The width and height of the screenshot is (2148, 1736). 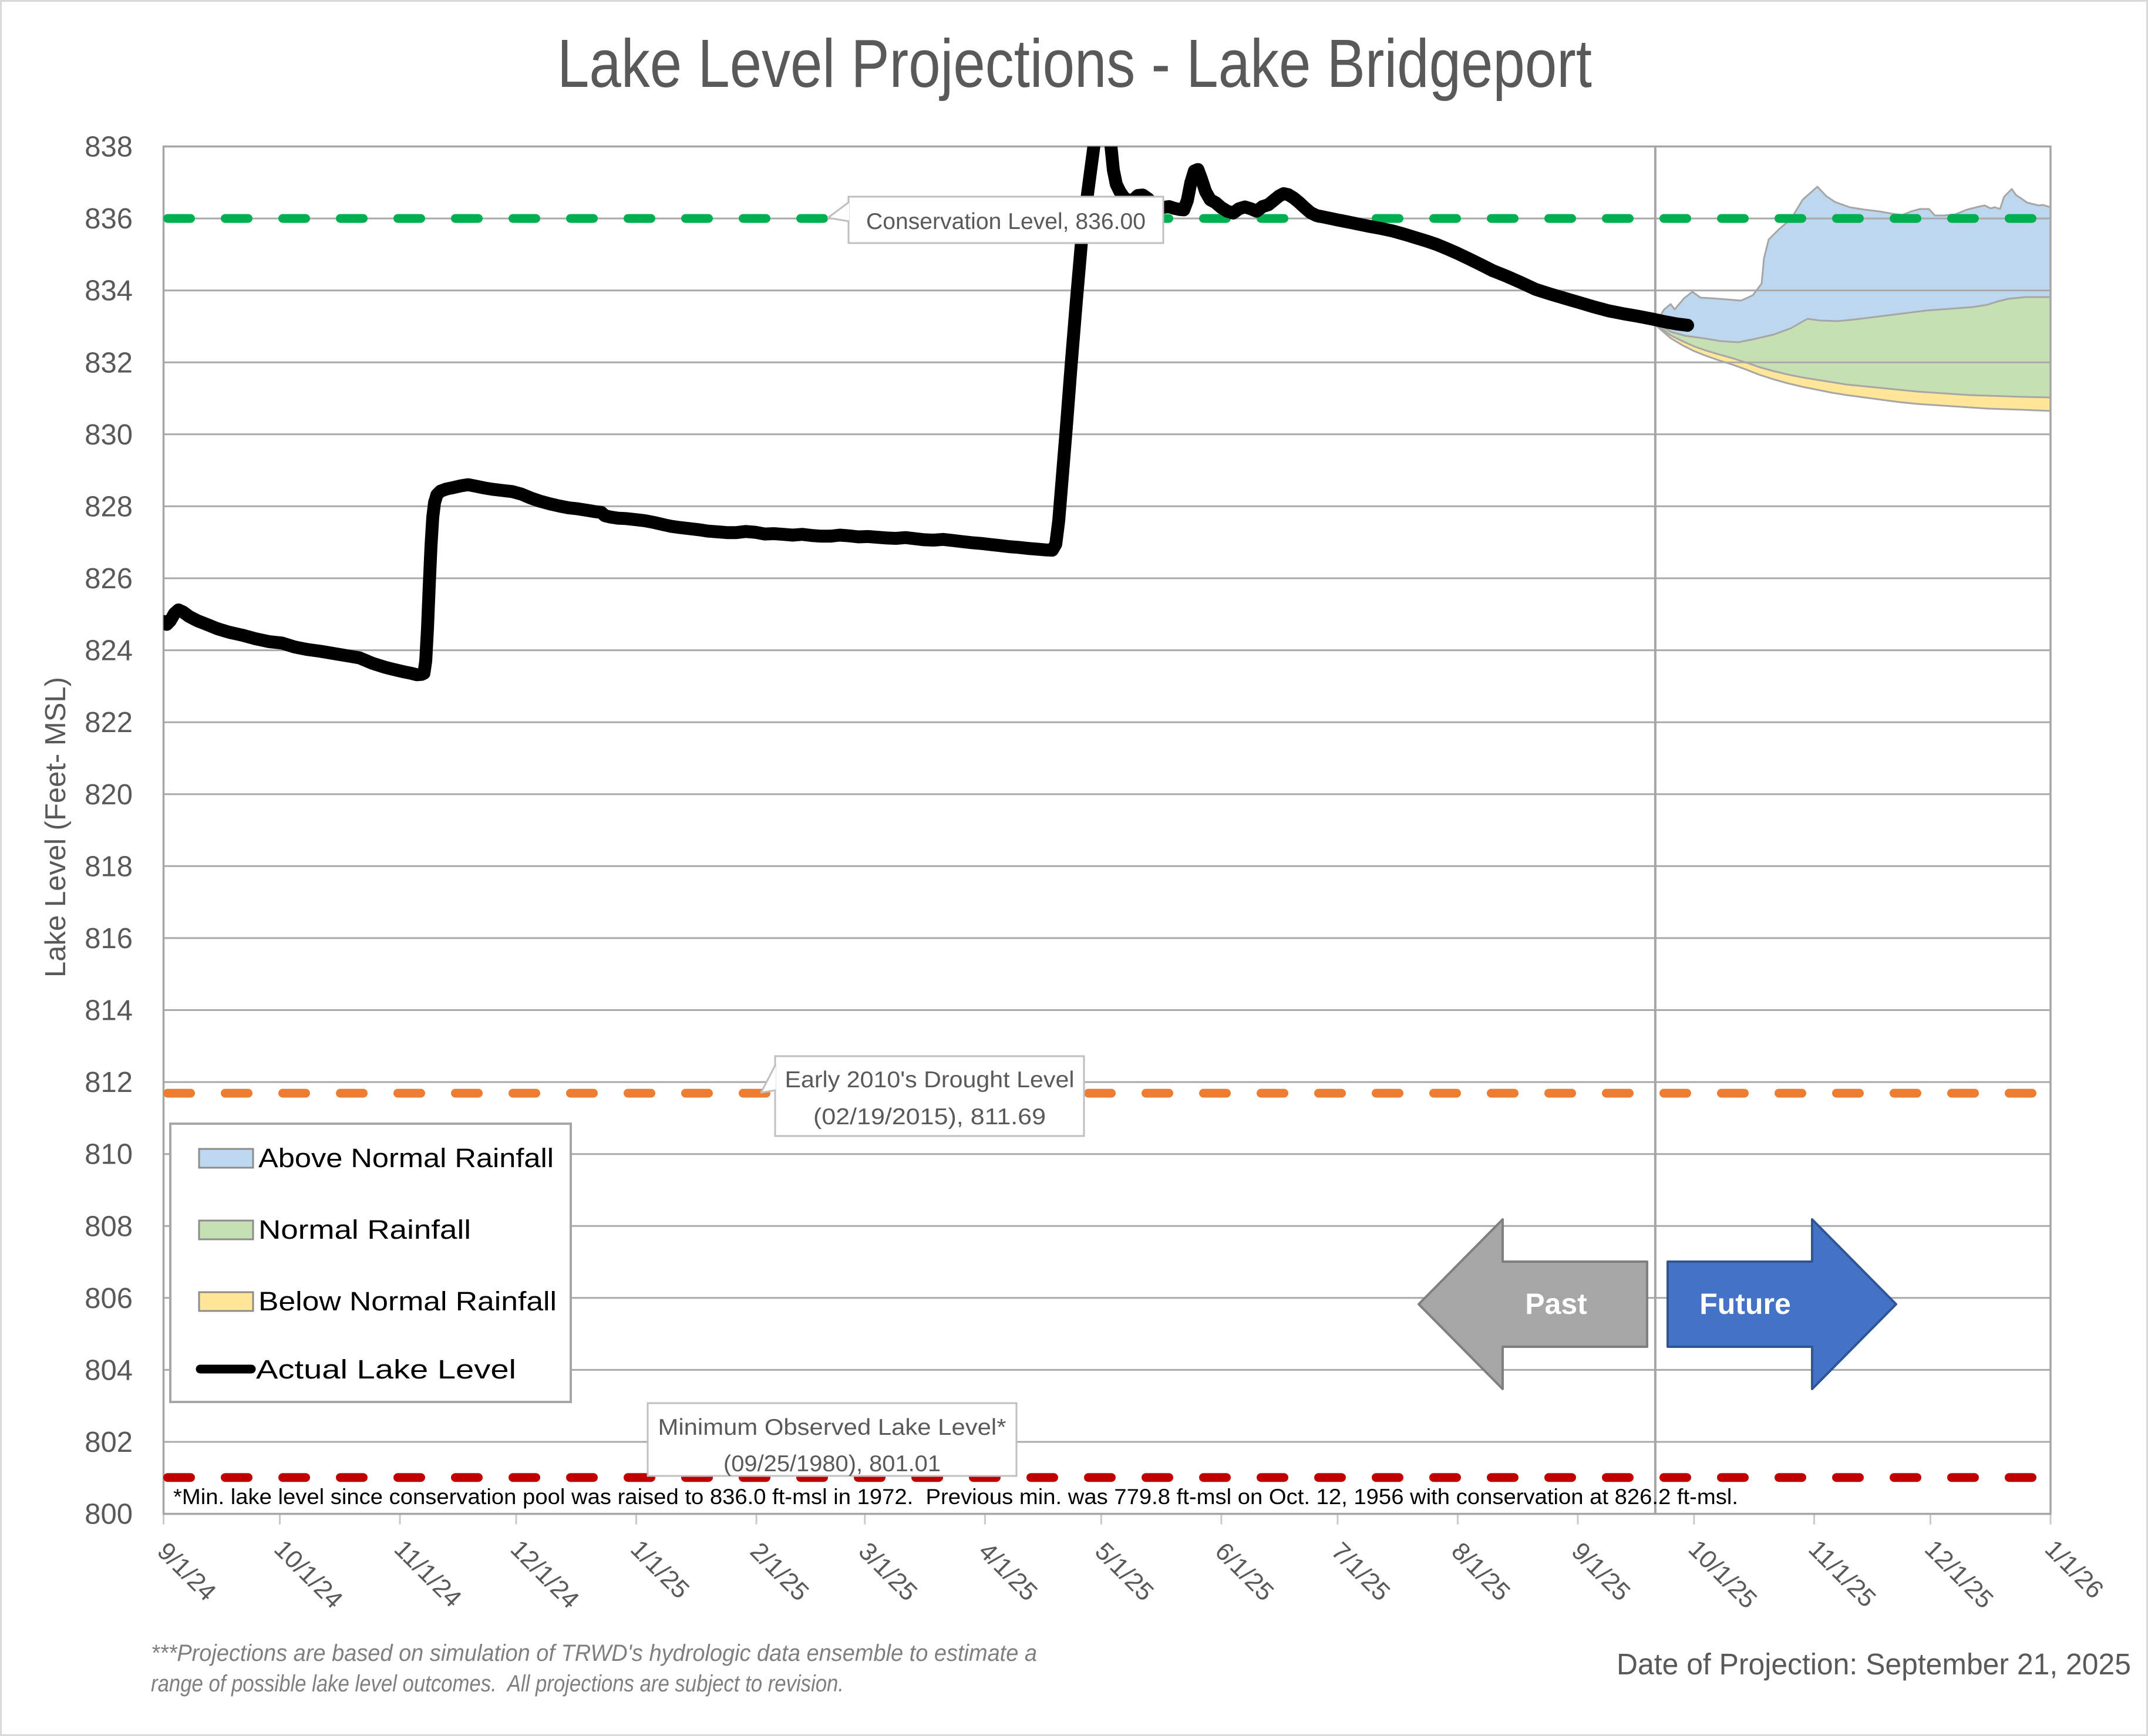 I want to click on svg-text: Past, so click(x=1556, y=1303).